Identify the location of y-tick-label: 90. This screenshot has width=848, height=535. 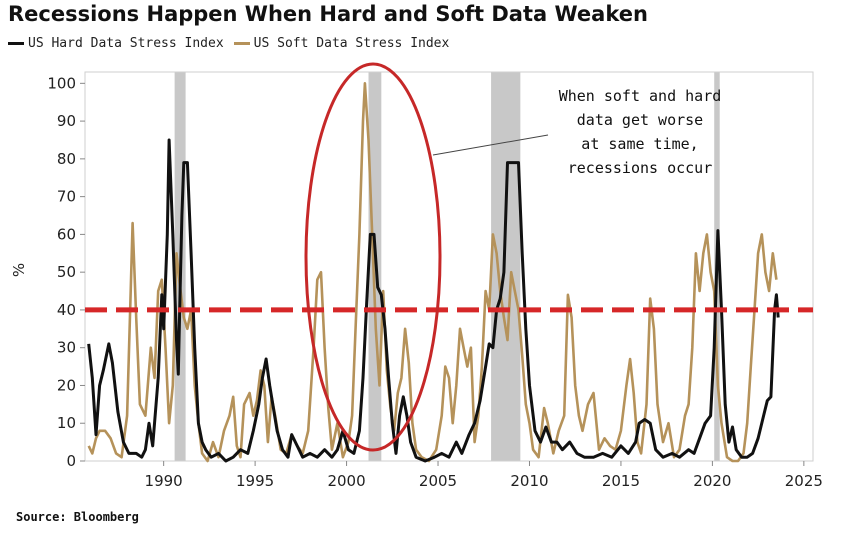
(66, 121).